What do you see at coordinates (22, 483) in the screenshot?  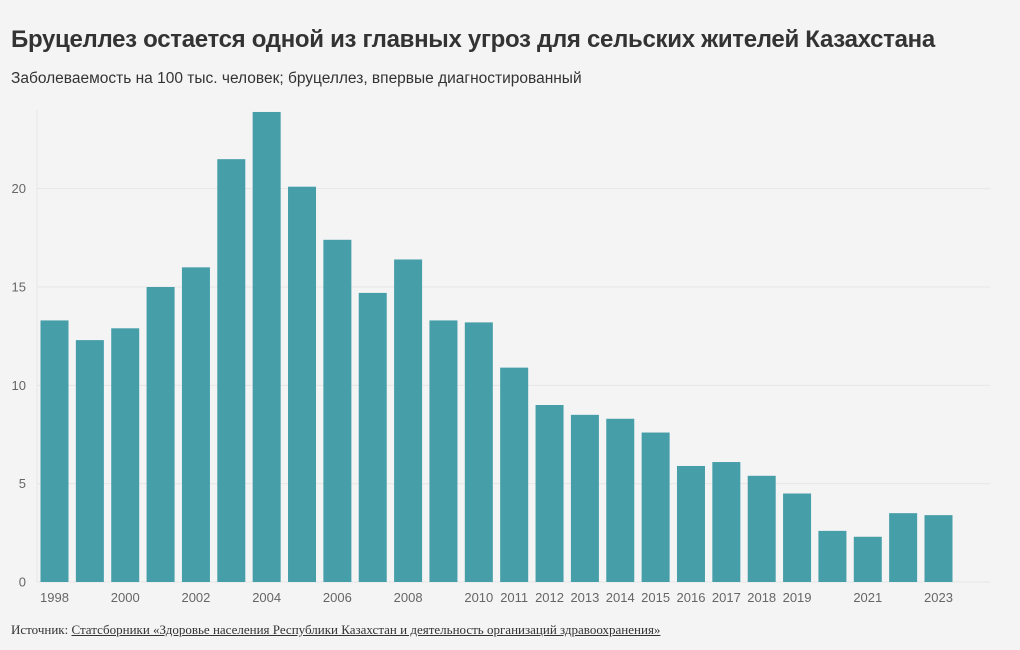 I see `y-tick-label: 5` at bounding box center [22, 483].